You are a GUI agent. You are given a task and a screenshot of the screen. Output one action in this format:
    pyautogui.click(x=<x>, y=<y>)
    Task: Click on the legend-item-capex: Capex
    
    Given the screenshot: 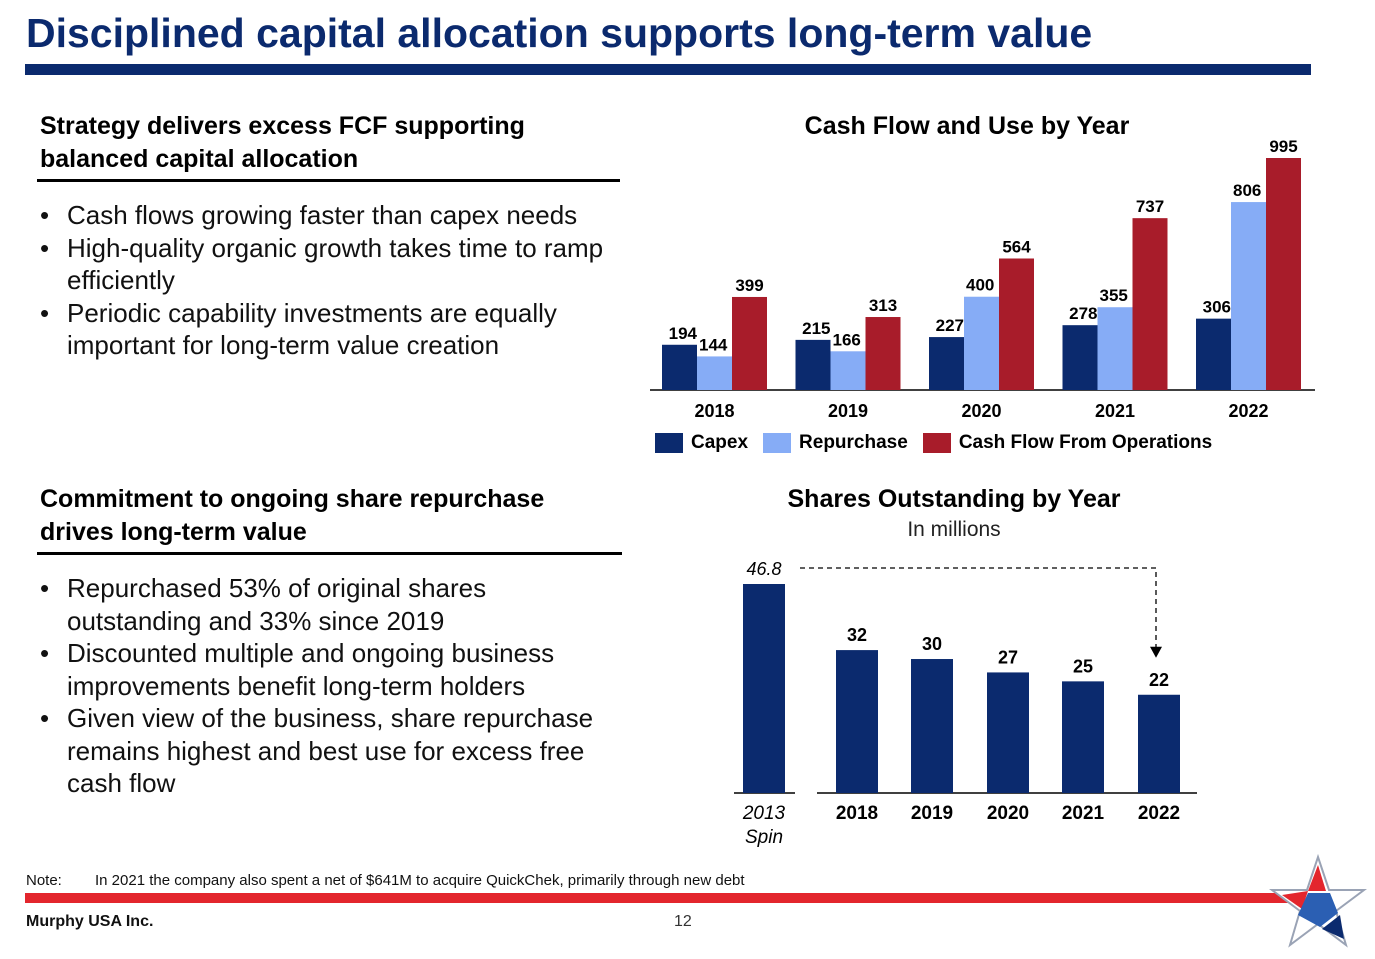 What is the action you would take?
    pyautogui.click(x=701, y=443)
    